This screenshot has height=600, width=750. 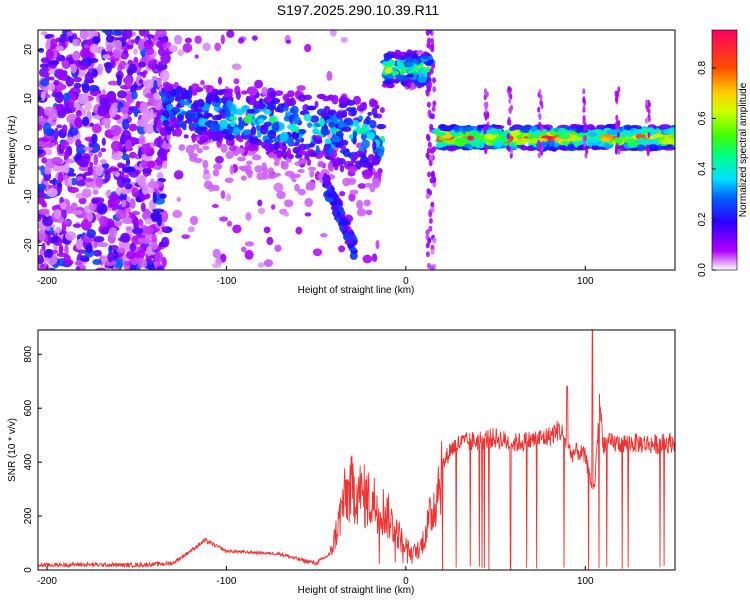 What do you see at coordinates (358, 10) in the screenshot?
I see `figure-title: S197.2025.290.10.39.R11` at bounding box center [358, 10].